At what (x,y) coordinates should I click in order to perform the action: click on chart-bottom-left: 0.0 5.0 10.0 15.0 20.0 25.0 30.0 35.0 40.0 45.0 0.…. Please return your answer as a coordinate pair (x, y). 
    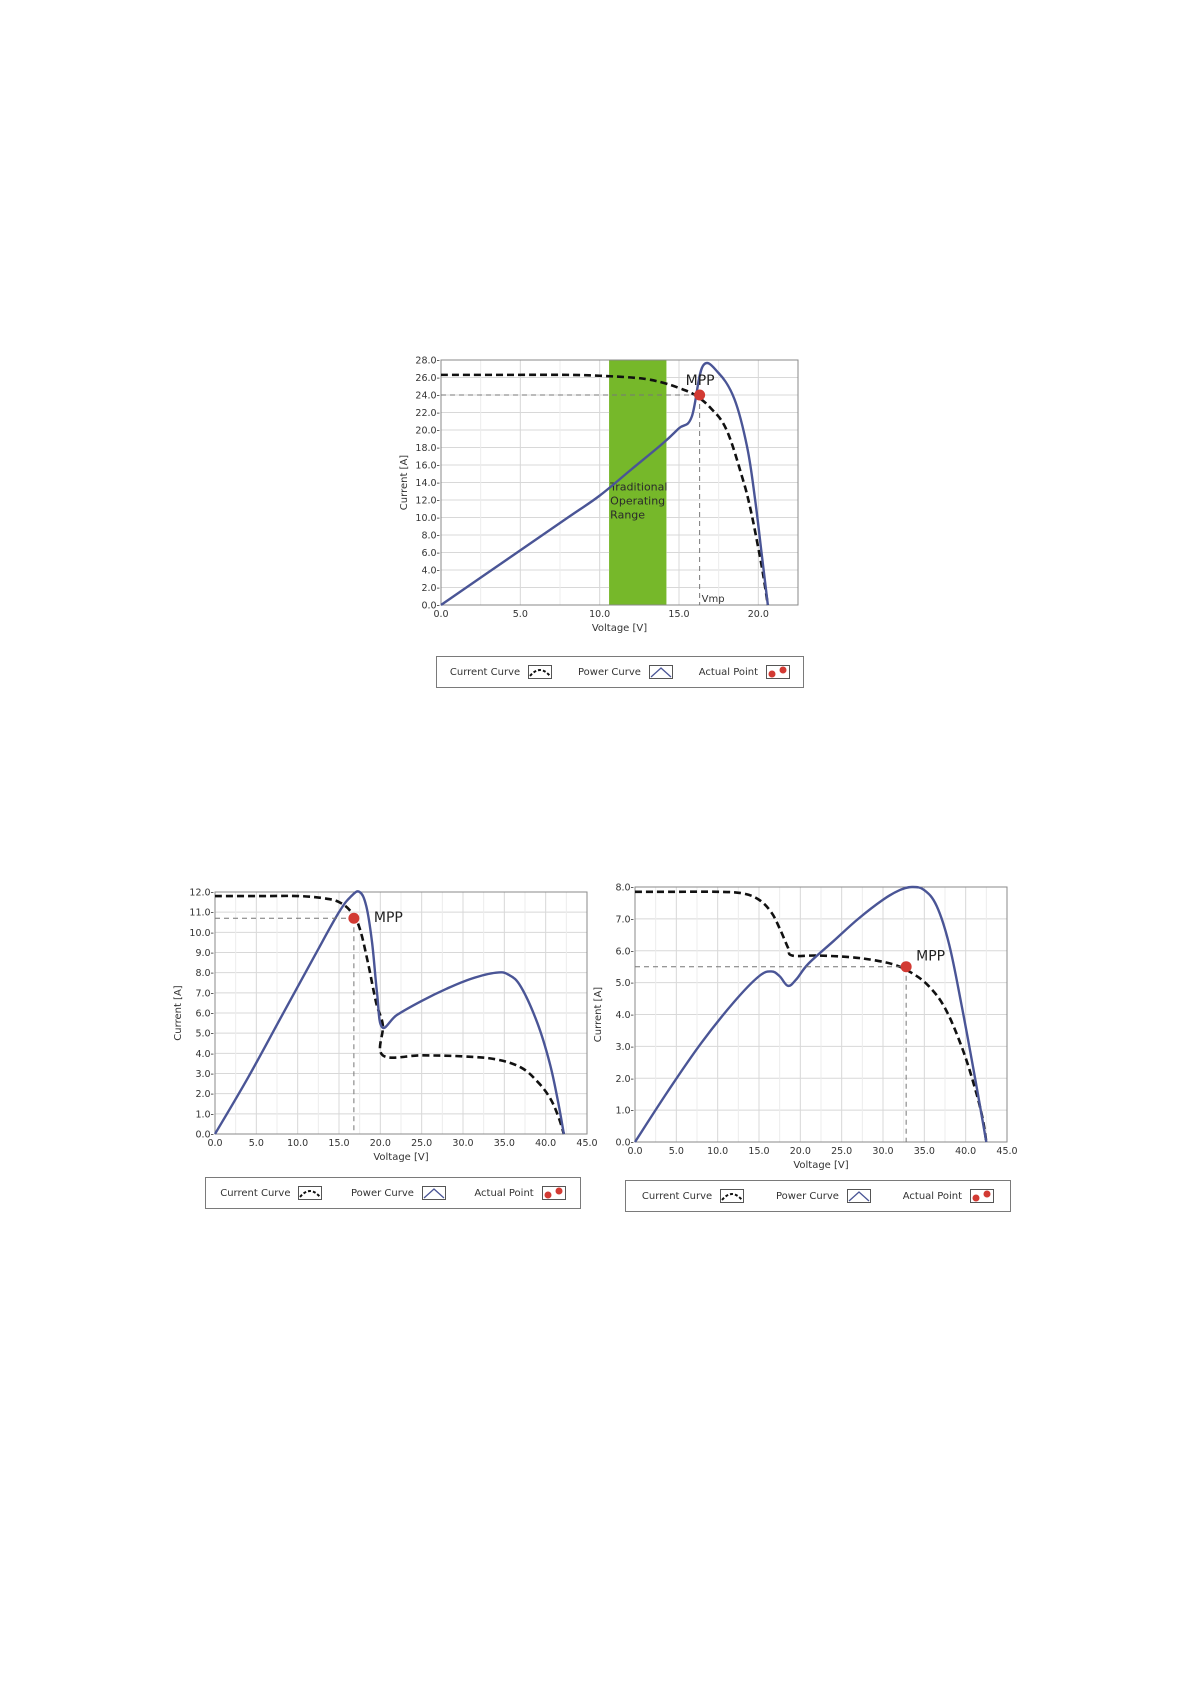
    Looking at the image, I should click on (385, 1050).